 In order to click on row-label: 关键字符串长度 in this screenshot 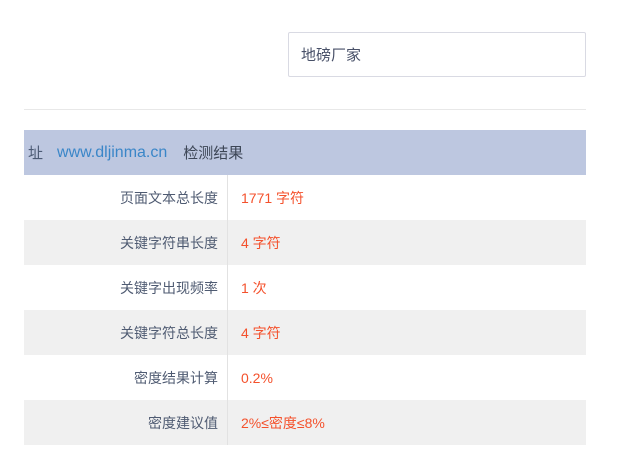, I will do `click(126, 242)`.